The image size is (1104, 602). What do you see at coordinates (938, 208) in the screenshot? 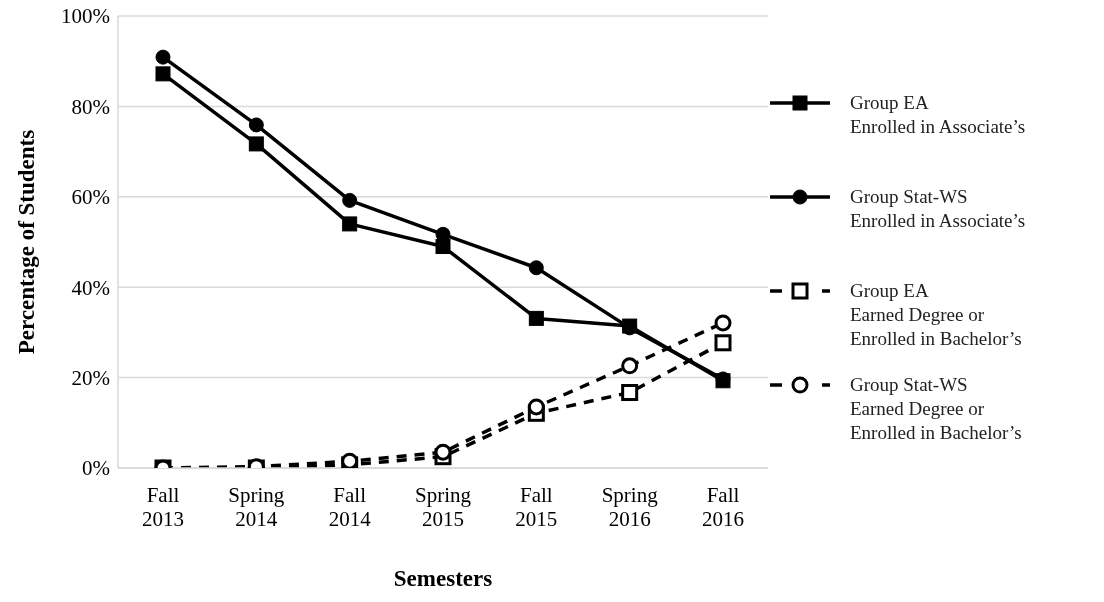
I see `legend-label: Group Stat-WS Enrolled in Associate’s` at bounding box center [938, 208].